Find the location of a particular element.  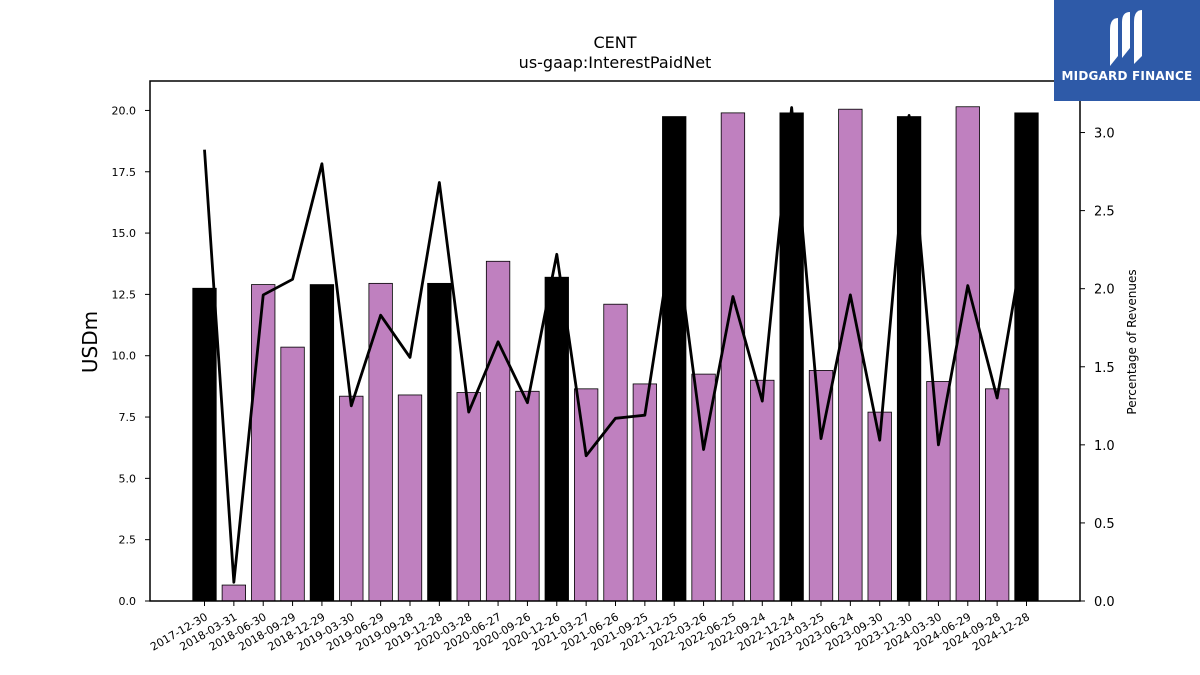

y-tick-label: 10.0 is located at coordinates (124, 356).